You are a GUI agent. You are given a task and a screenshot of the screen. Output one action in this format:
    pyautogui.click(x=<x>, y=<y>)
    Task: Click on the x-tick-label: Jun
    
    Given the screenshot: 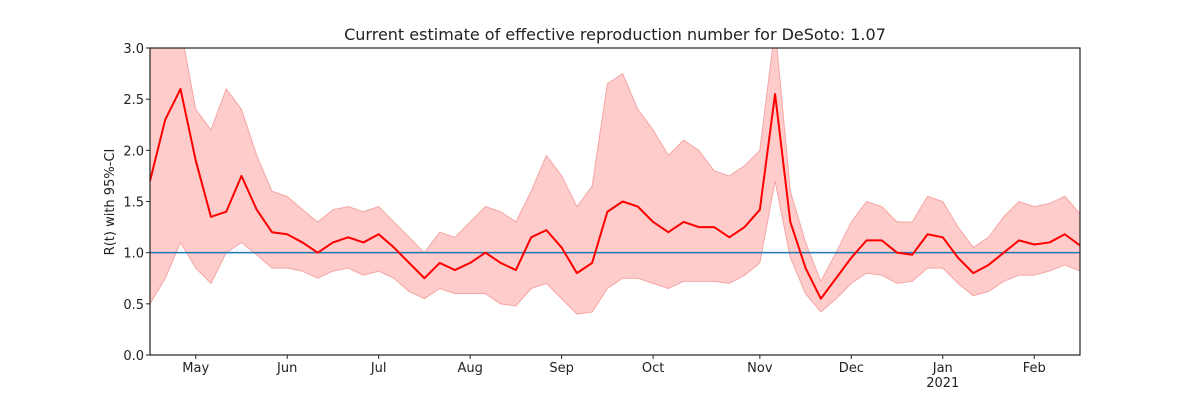 What is the action you would take?
    pyautogui.click(x=286, y=368)
    